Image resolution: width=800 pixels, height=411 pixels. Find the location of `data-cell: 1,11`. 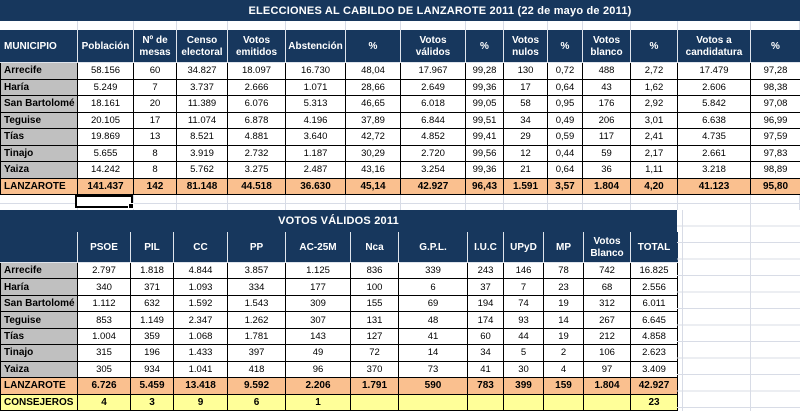

data-cell: 1,11 is located at coordinates (654, 170).